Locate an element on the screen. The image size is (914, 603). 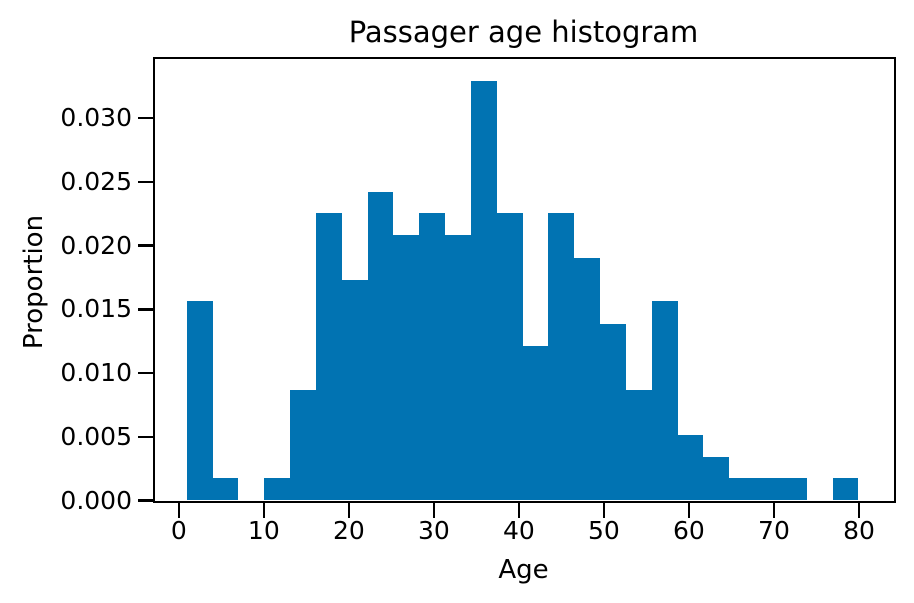
x-tick-label: 0 is located at coordinates (178, 530).